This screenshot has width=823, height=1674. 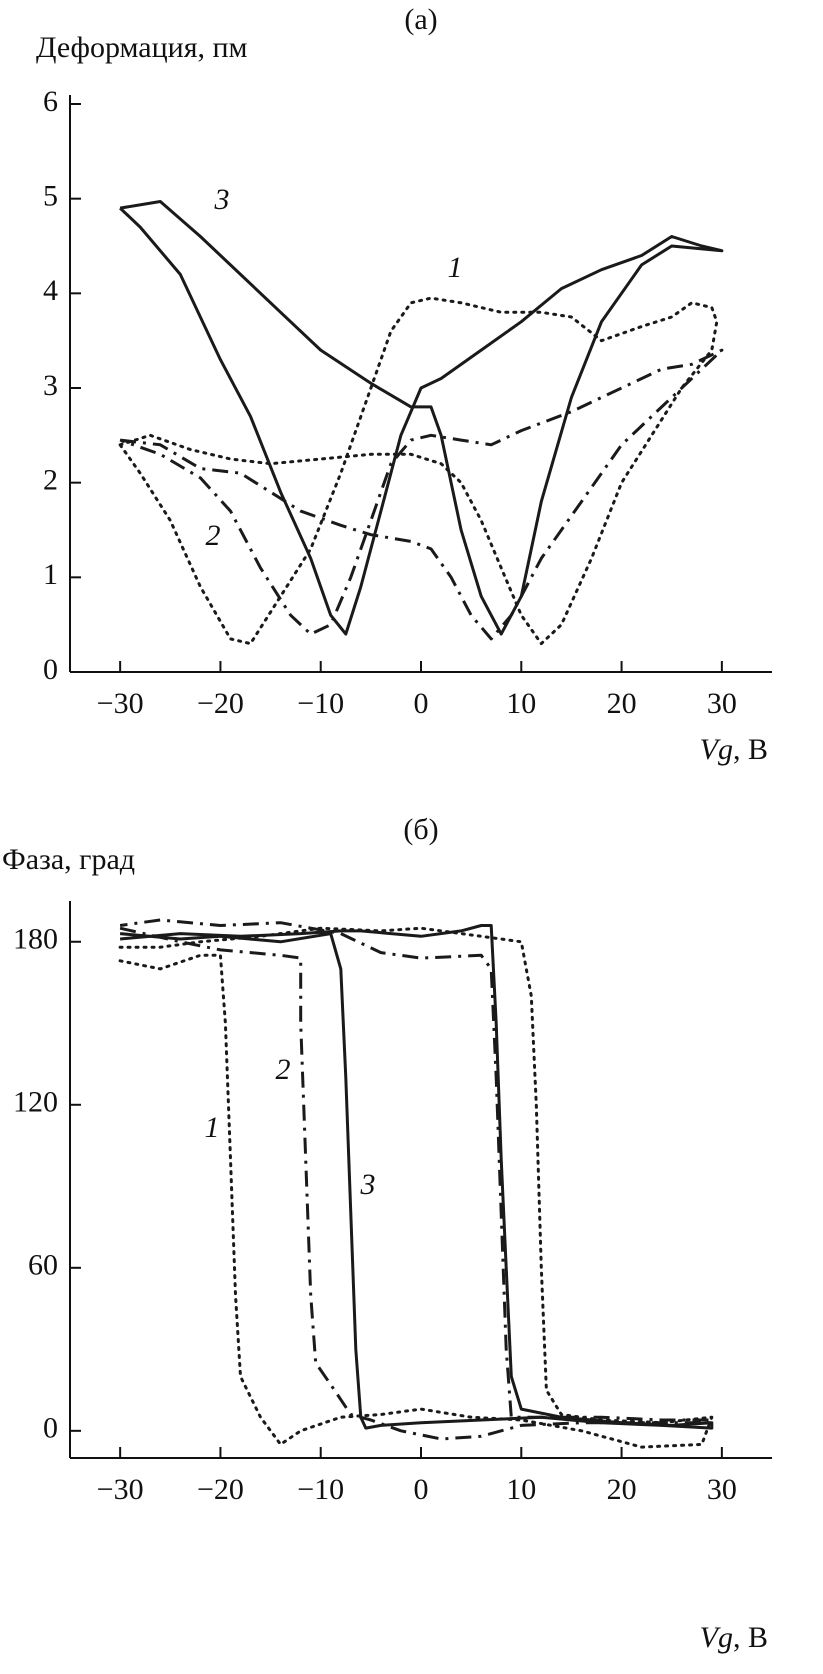 What do you see at coordinates (50, 574) in the screenshot?
I see `y-tick-label: 1` at bounding box center [50, 574].